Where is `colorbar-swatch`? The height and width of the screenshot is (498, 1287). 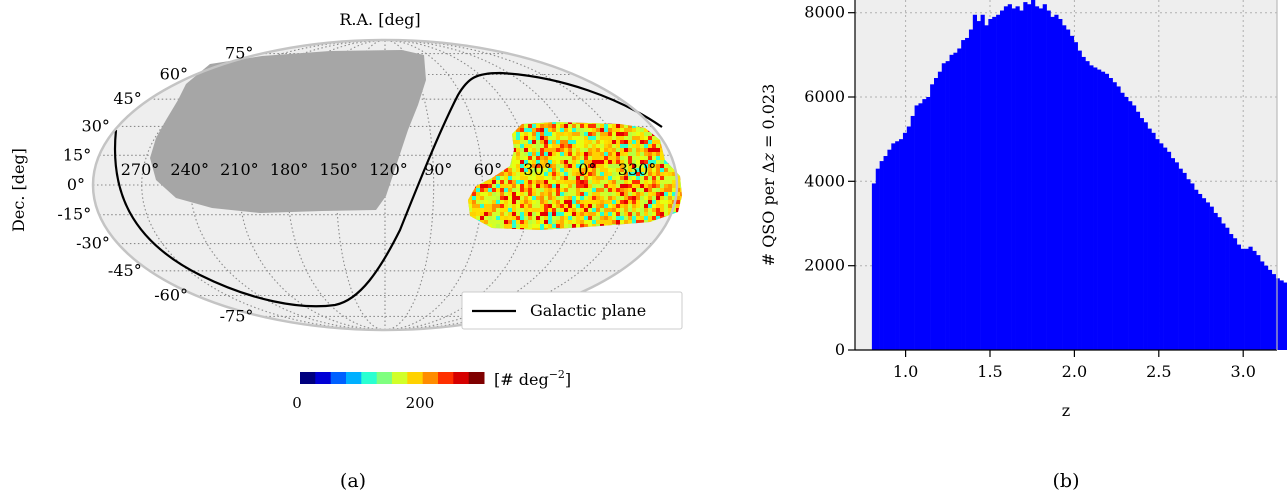 colorbar-swatch is located at coordinates (430, 378).